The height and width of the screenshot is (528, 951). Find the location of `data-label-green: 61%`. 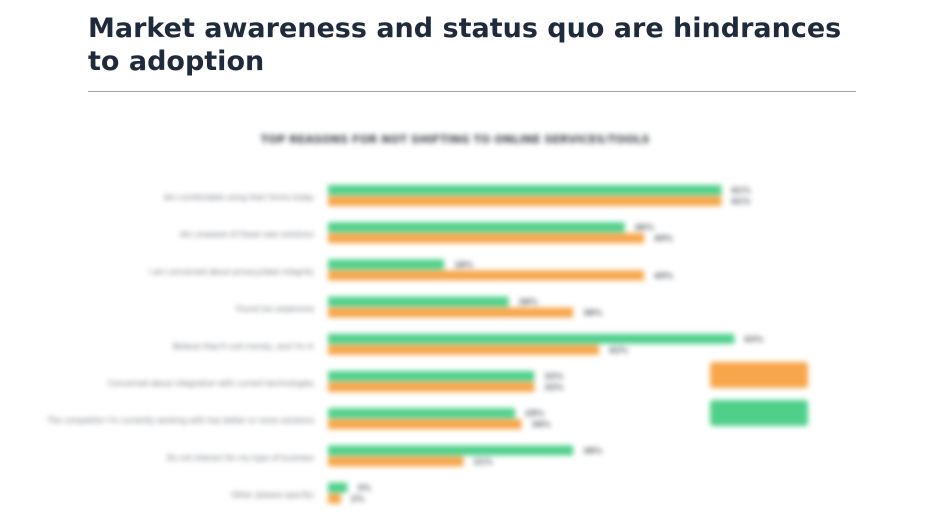

data-label-green: 61% is located at coordinates (740, 190).